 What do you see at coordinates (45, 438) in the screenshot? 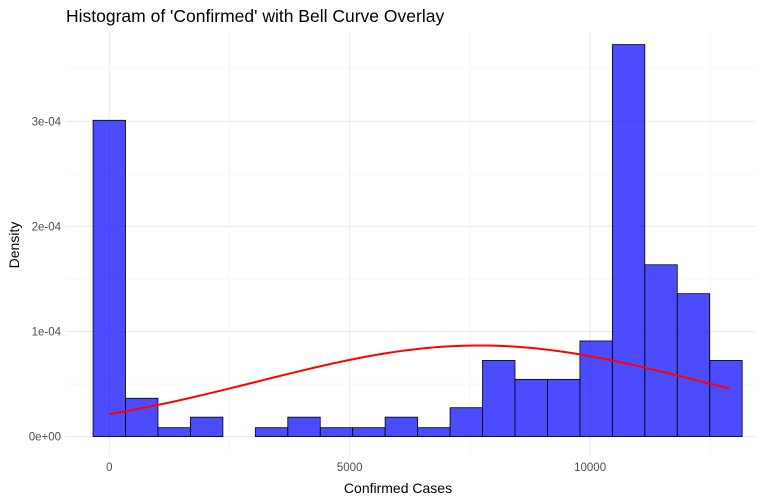
I see `y-tick-label: 0e+00` at bounding box center [45, 438].